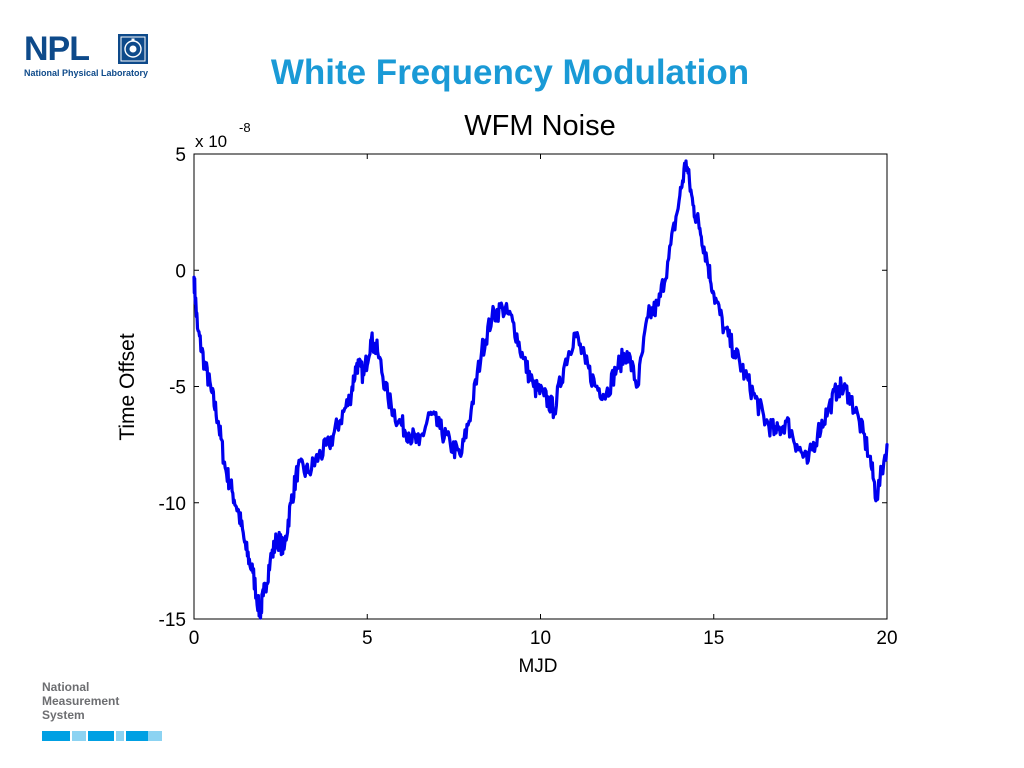 The image size is (1024, 768). I want to click on y-axis-label: Time Offset, so click(127, 387).